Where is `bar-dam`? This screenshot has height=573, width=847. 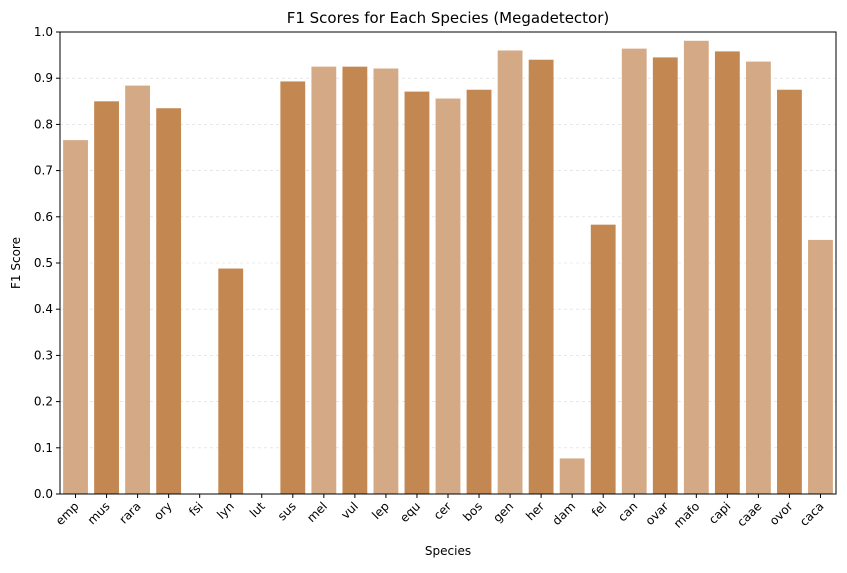
bar-dam is located at coordinates (572, 476).